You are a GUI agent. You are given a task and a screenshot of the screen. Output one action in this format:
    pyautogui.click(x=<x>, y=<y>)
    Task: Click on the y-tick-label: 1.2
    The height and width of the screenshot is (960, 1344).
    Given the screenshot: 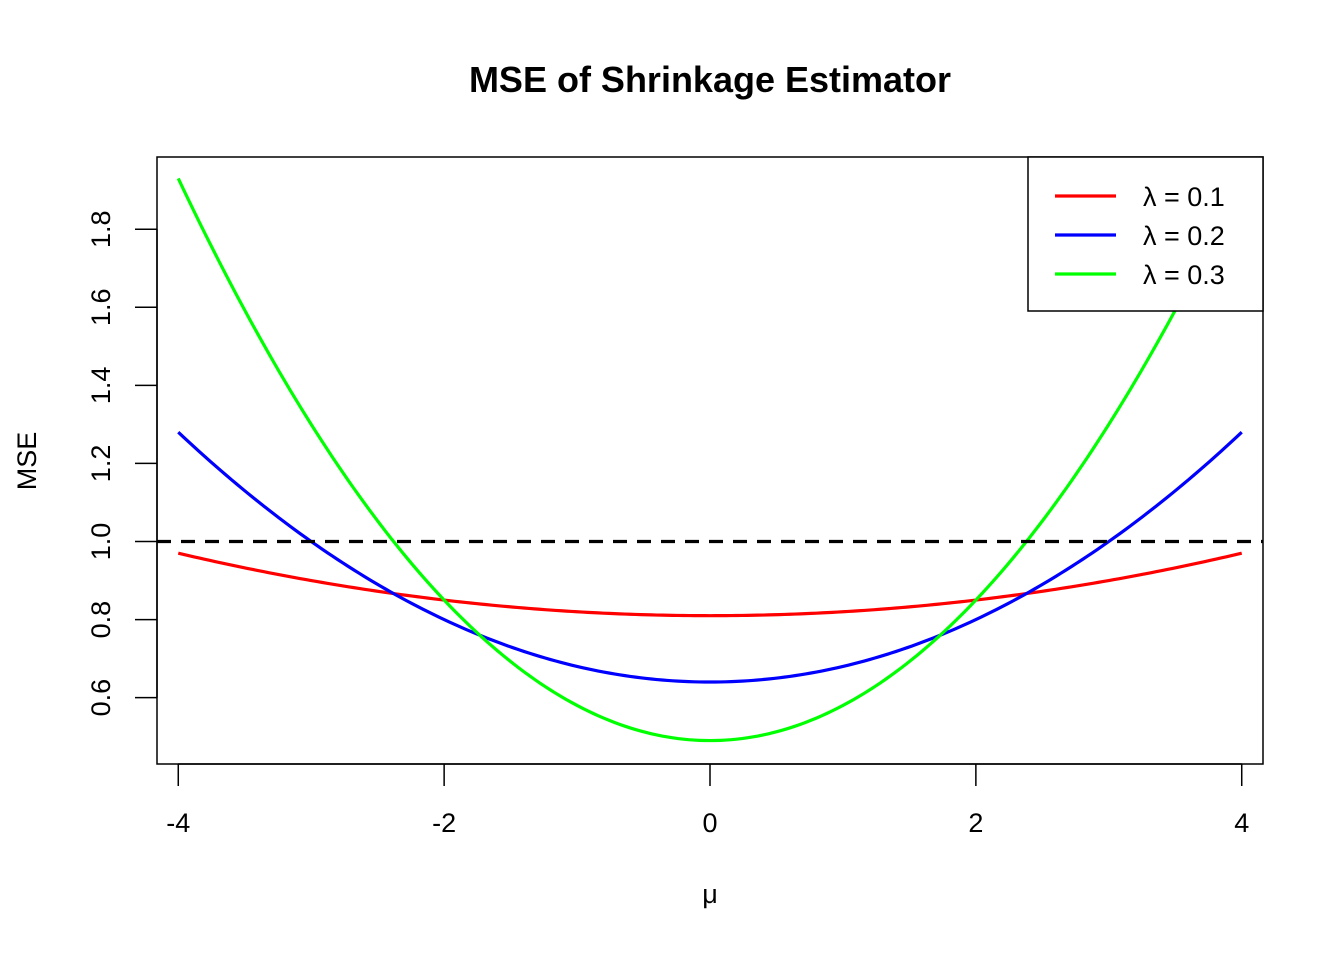 What is the action you would take?
    pyautogui.click(x=101, y=464)
    